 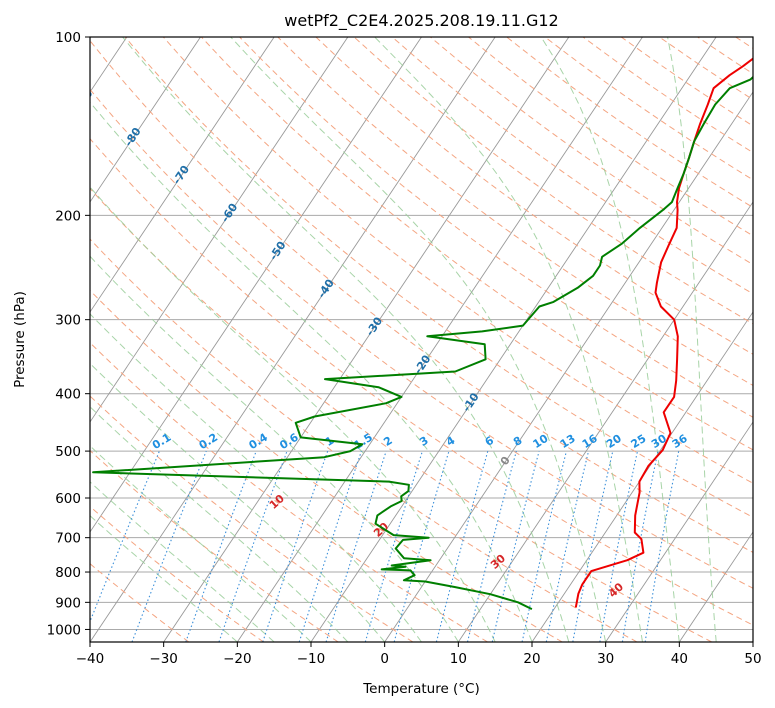 What do you see at coordinates (605, 659) in the screenshot?
I see `x-tick-label: 30` at bounding box center [605, 659].